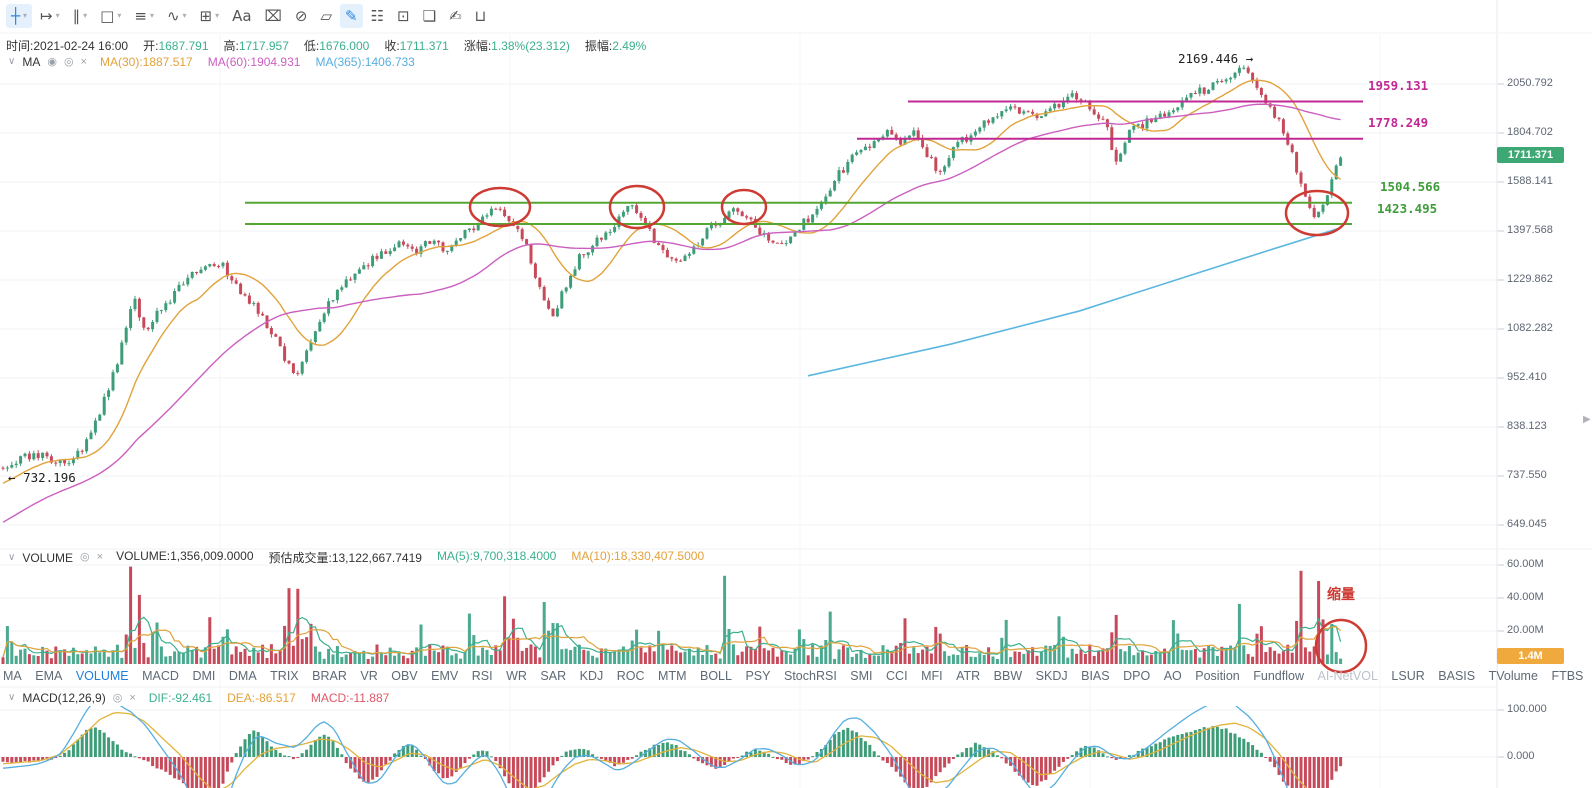 This screenshot has width=1592, height=788. What do you see at coordinates (67, 46) in the screenshot?
I see `info-time: 时间:2021-02-24 16:00` at bounding box center [67, 46].